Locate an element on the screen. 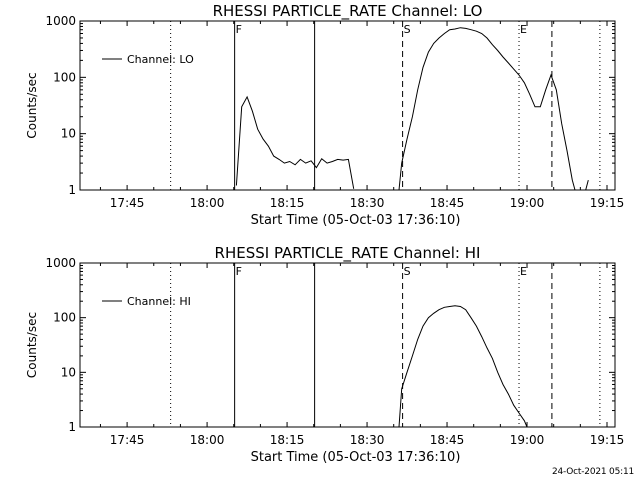 The width and height of the screenshot is (640, 480). chart-title: RHESSI PARTICLE_RATE Channel: LO is located at coordinates (348, 11).